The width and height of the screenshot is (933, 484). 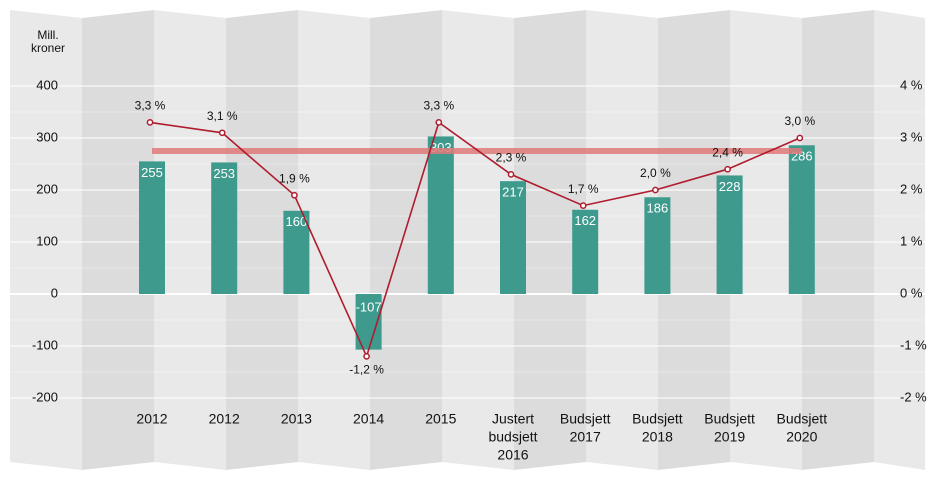 I want to click on line-value-label: 3,0 %, so click(x=799, y=121).